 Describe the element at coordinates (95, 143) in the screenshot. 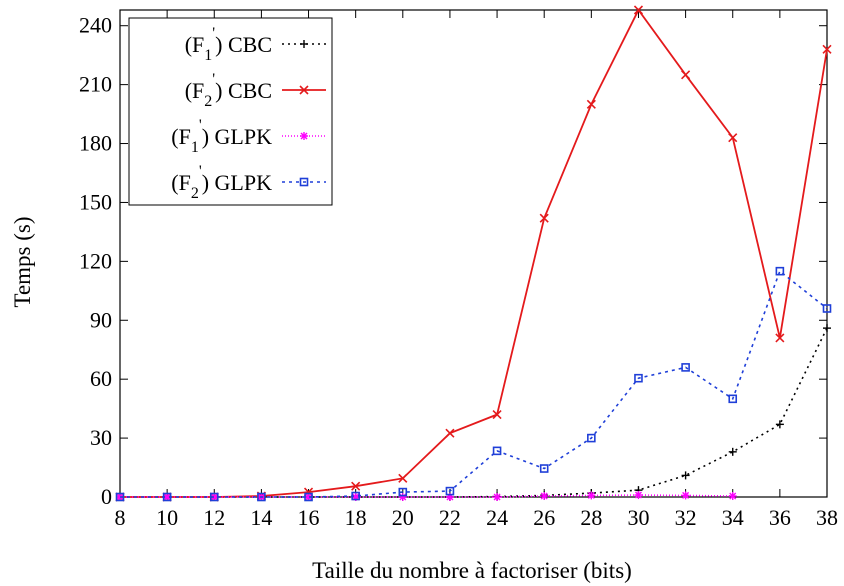

I see `y-tick-label: 180` at that location.